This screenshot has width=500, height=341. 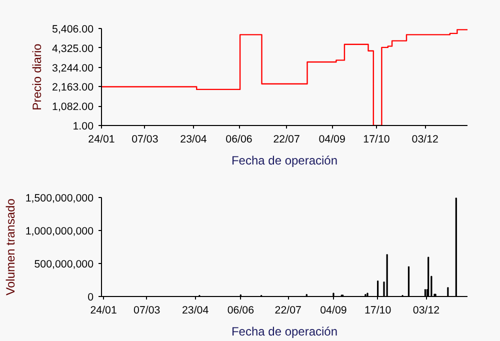 I want to click on y-tick-label: 5,406.00, so click(x=73, y=30).